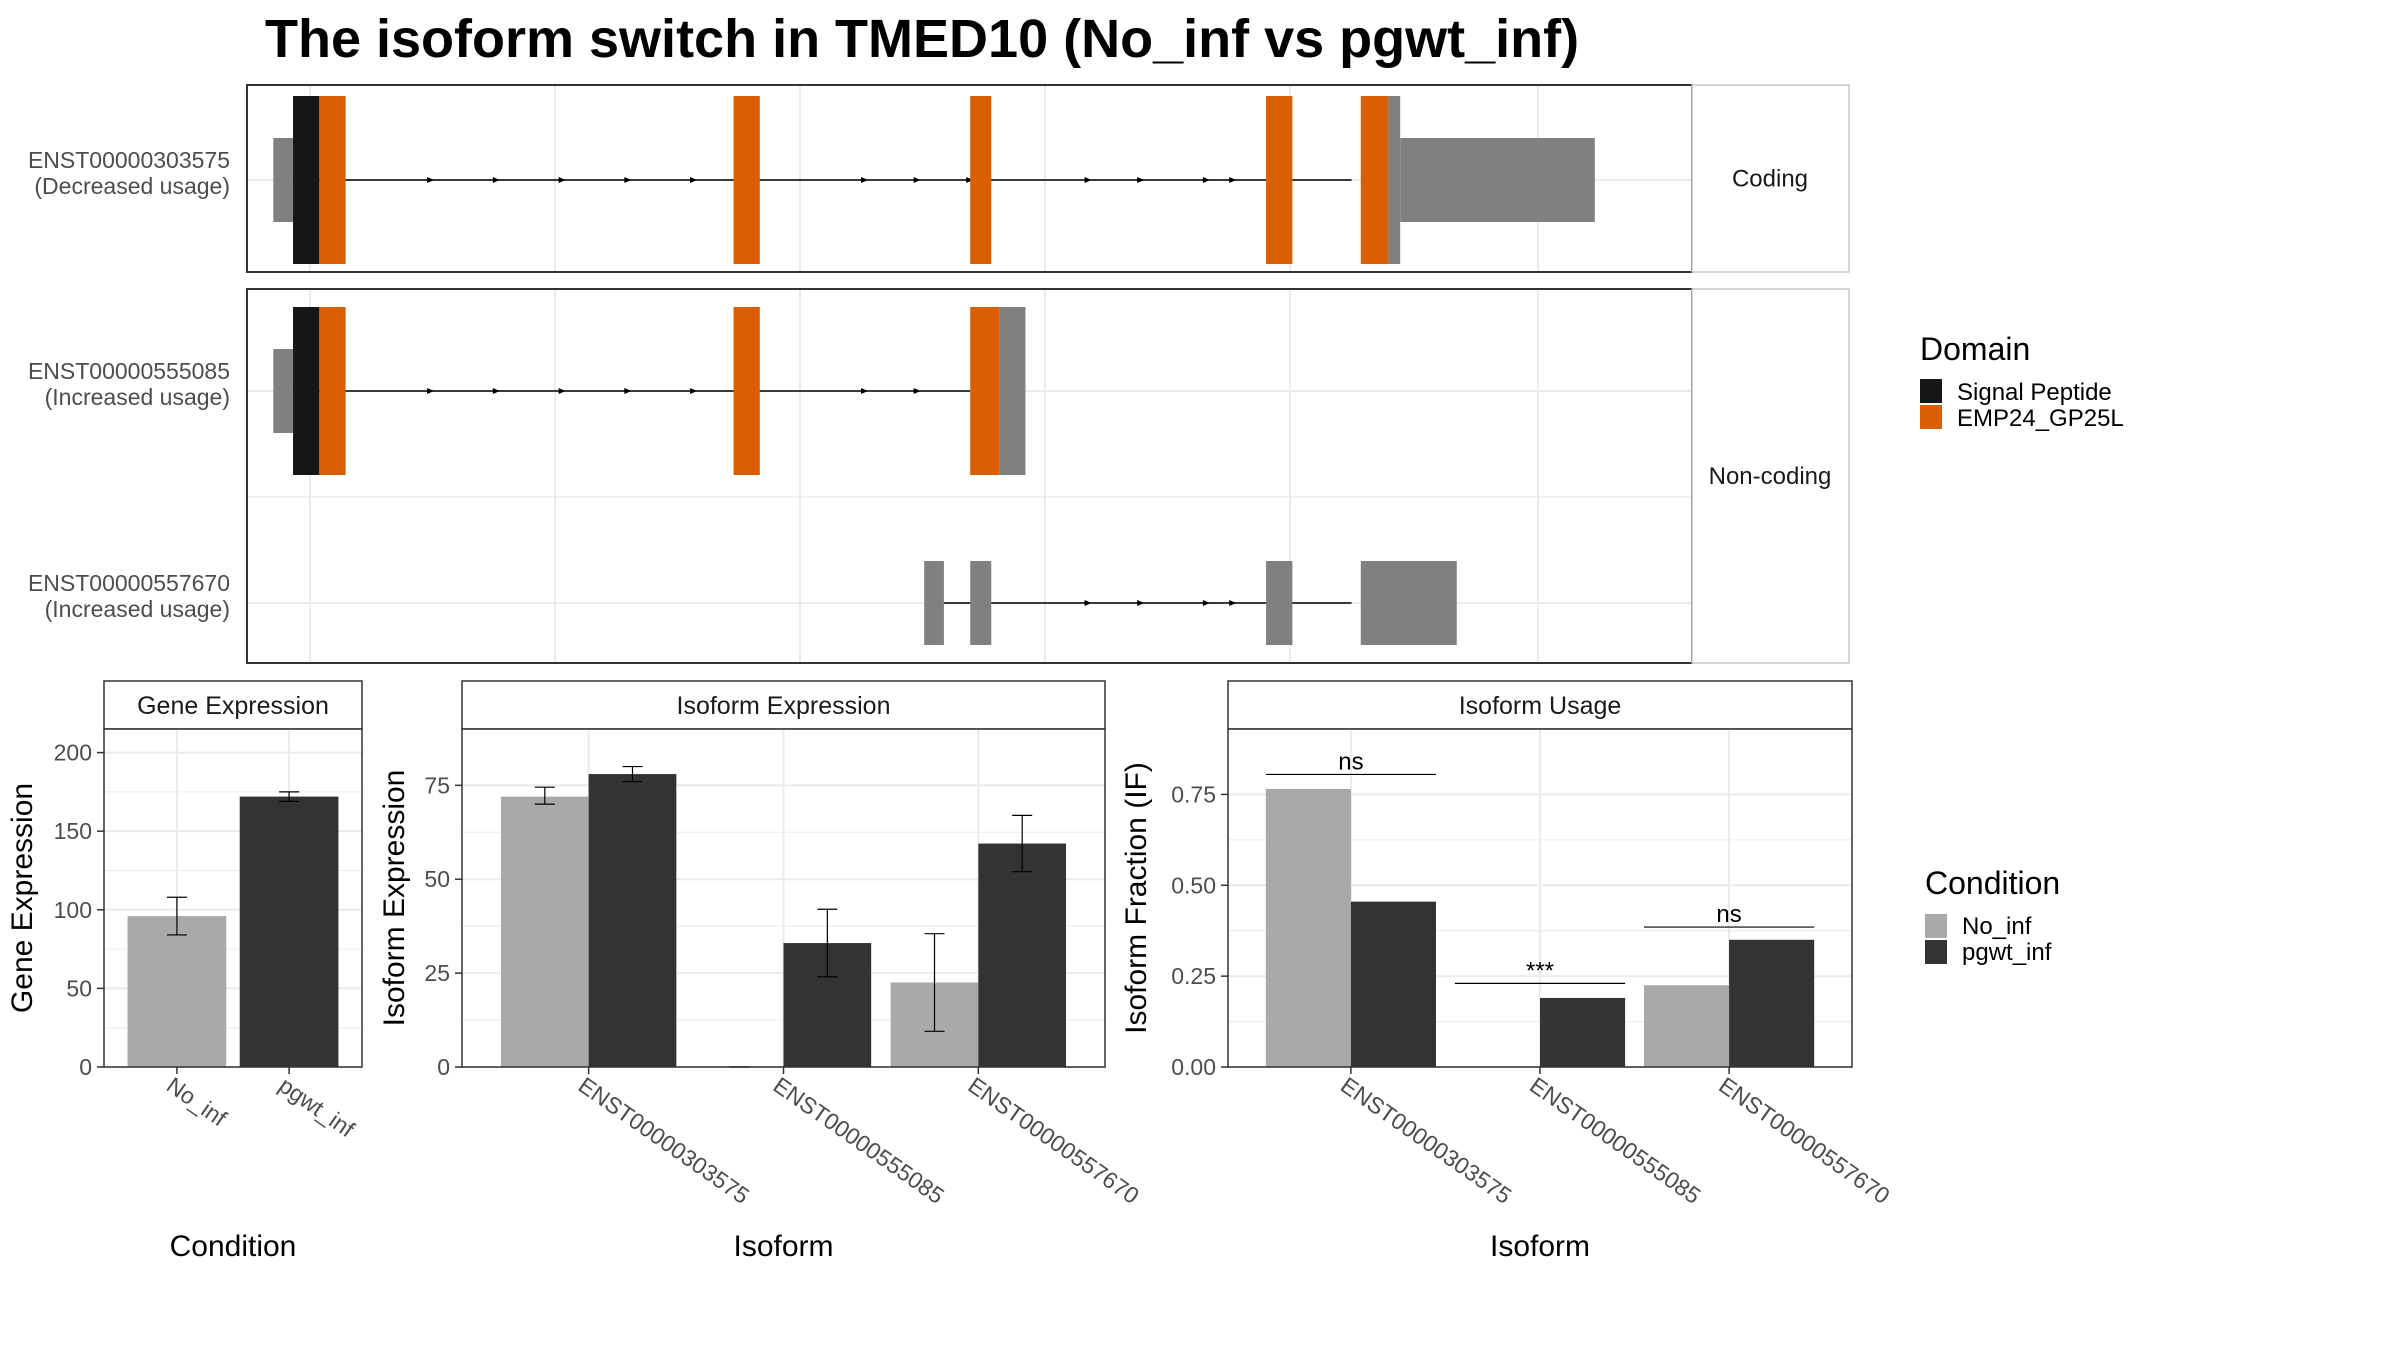  What do you see at coordinates (73, 910) in the screenshot?
I see `y-tick-label: 100` at bounding box center [73, 910].